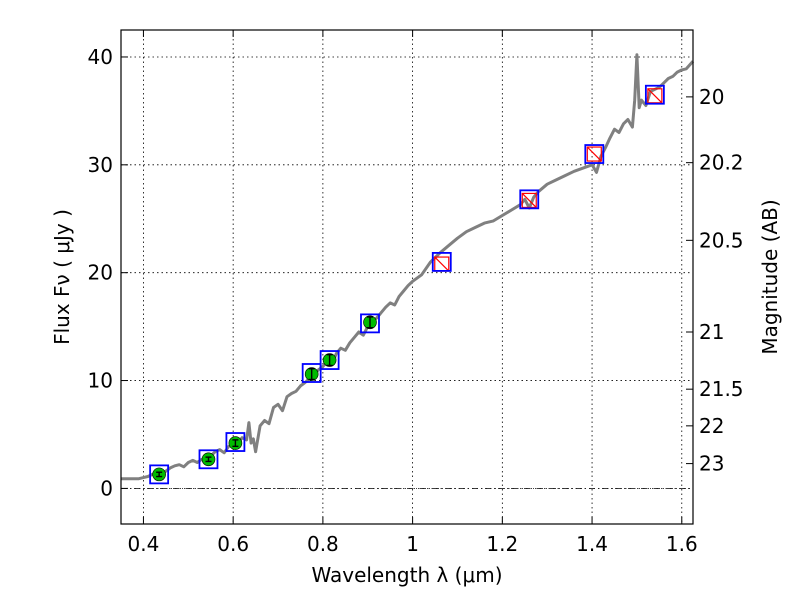  Describe the element at coordinates (711, 332) in the screenshot. I see `magnitude-tick-label: 21` at that location.